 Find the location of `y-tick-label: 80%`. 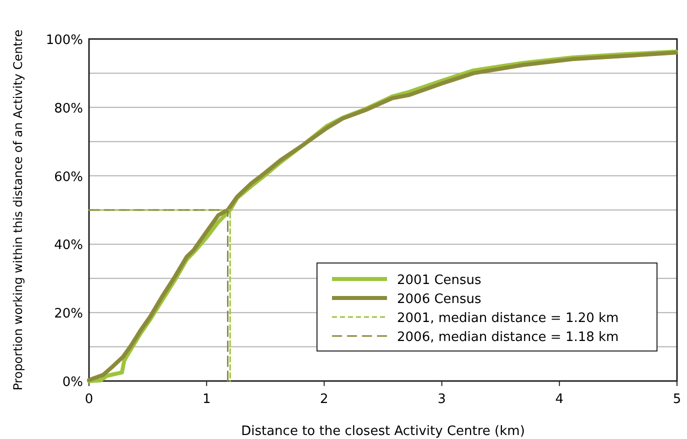

y-tick-label: 80% is located at coordinates (68, 108).